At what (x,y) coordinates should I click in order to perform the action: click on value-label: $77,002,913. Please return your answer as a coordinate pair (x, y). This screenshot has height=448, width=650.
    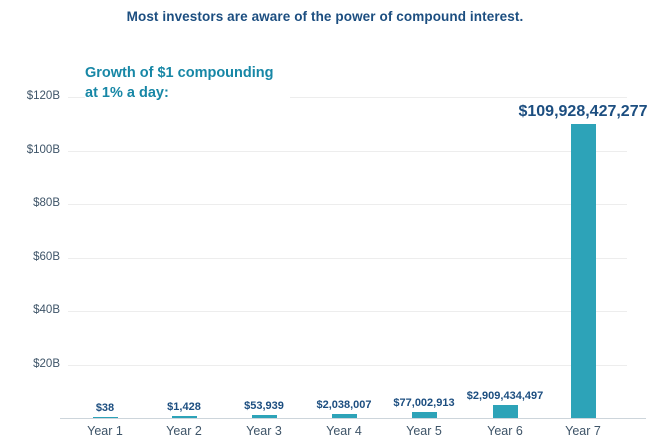
    Looking at the image, I should click on (424, 403).